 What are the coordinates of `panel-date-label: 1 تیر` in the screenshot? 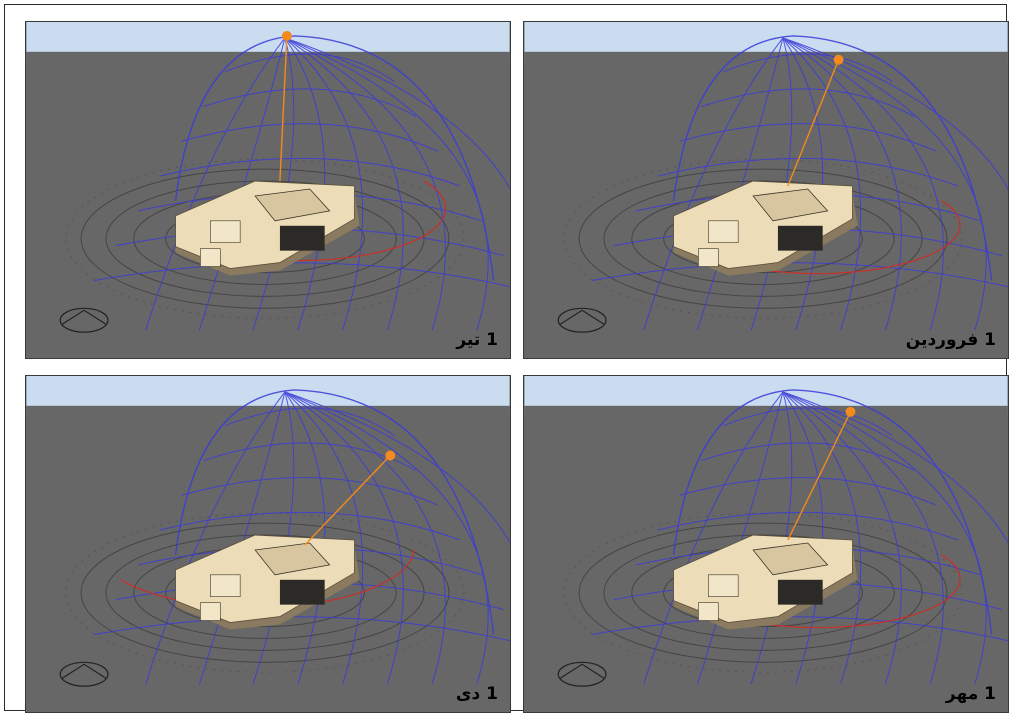 It's located at (477, 340).